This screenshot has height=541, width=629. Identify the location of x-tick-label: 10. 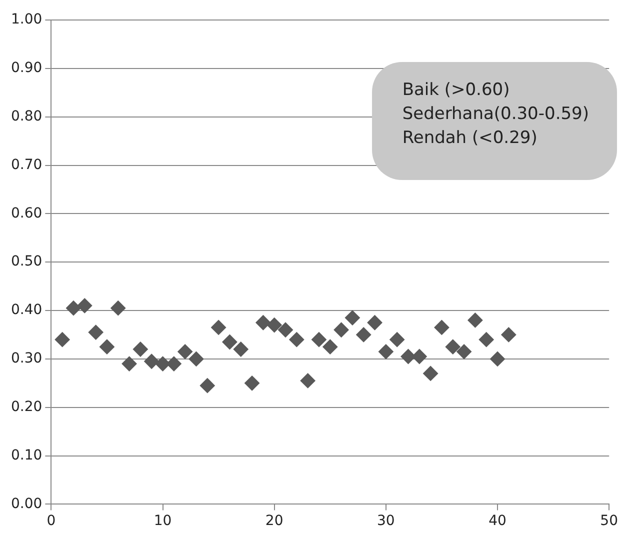
(163, 521).